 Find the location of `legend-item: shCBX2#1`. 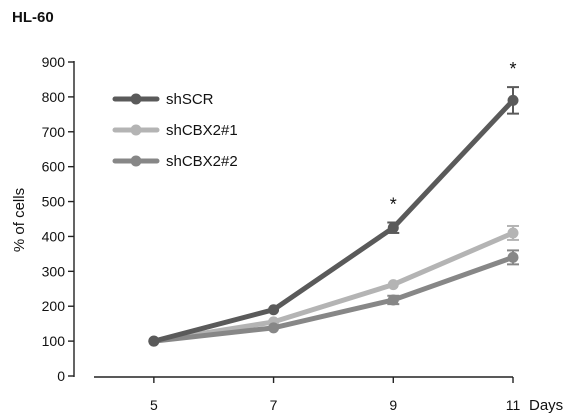

legend-item: shCBX2#1 is located at coordinates (175, 130).